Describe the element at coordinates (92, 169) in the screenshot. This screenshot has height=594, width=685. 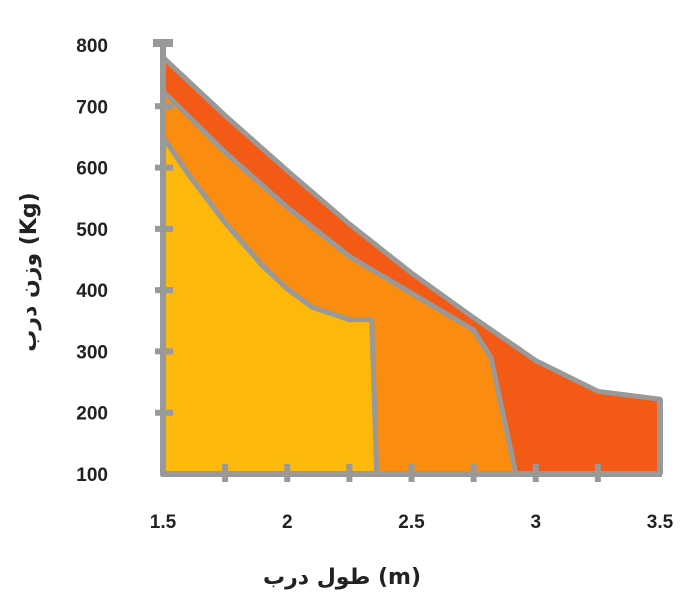
I see `y-tick-label: 600` at that location.